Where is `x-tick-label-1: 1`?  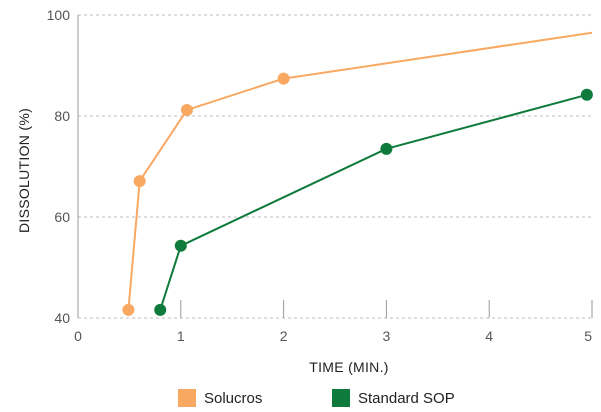
x-tick-label-1: 1 is located at coordinates (181, 336).